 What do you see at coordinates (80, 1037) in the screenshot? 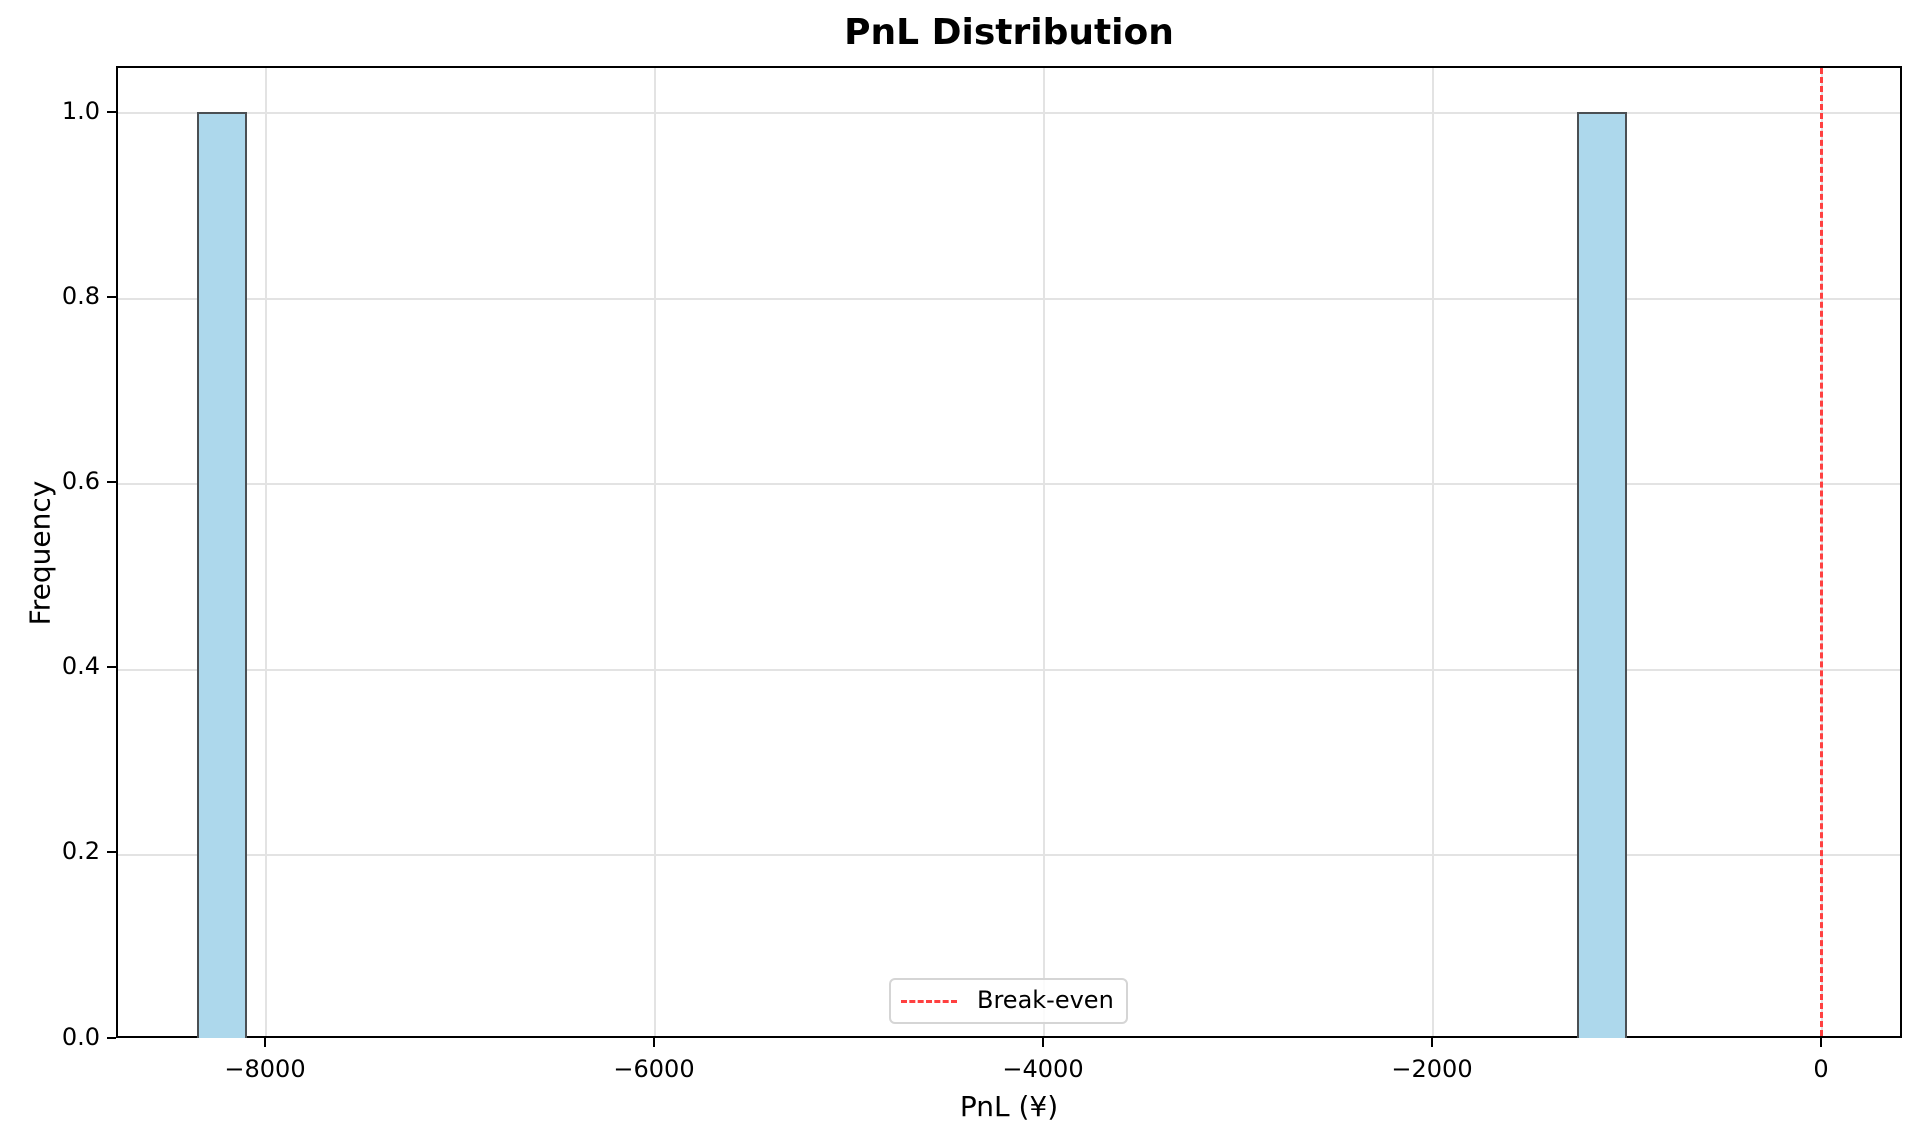
I see `y-tick-label: 0.0` at bounding box center [80, 1037].